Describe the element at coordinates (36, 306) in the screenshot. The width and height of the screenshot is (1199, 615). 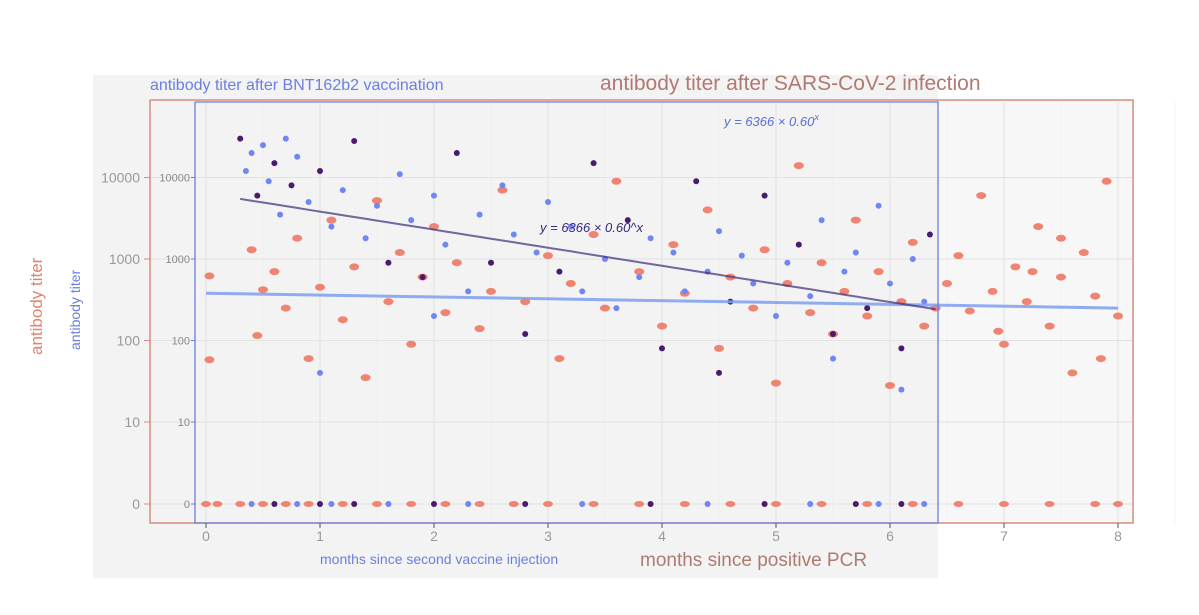
I see `infection-y-axis-label: antibody titer` at that location.